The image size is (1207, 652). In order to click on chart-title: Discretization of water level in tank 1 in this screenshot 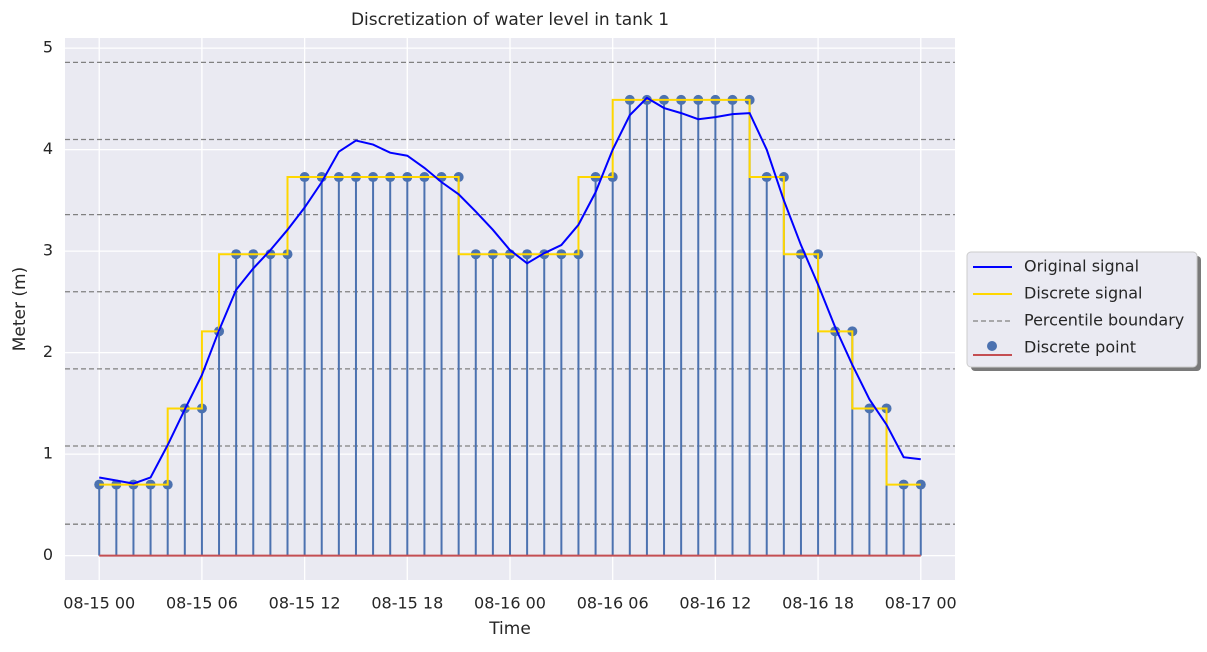, I will do `click(510, 20)`.